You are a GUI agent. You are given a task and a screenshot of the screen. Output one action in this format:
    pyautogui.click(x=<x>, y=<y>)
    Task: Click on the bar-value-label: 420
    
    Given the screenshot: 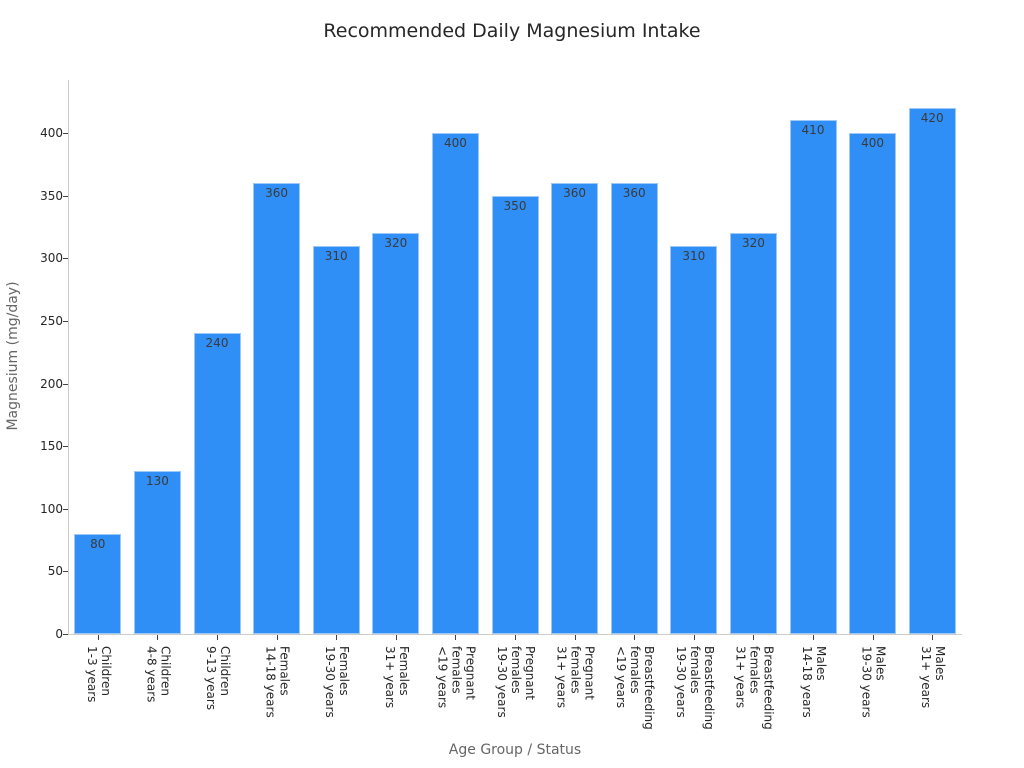 What is the action you would take?
    pyautogui.click(x=932, y=117)
    